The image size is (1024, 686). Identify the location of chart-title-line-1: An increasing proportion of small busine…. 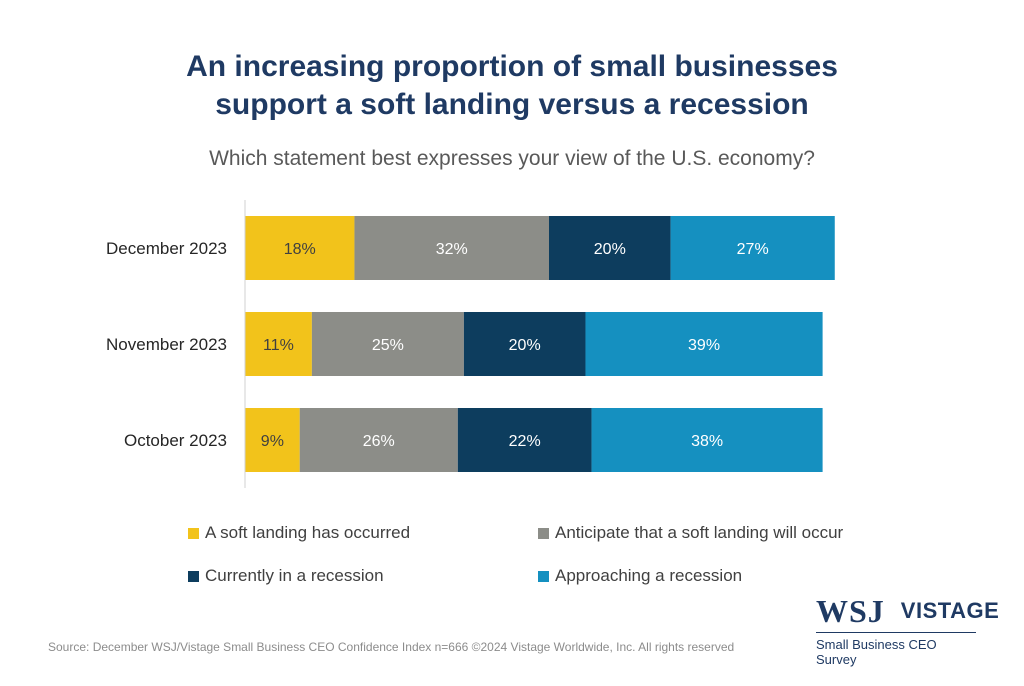
(512, 66).